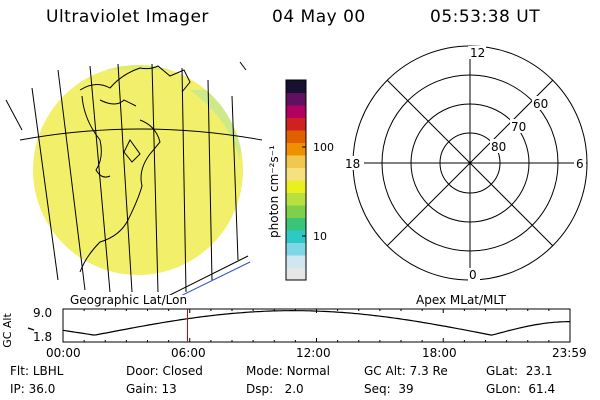 Image resolution: width=600 pixels, height=400 pixels. What do you see at coordinates (352, 164) in the screenshot?
I see `polar-label-18: 18` at bounding box center [352, 164].